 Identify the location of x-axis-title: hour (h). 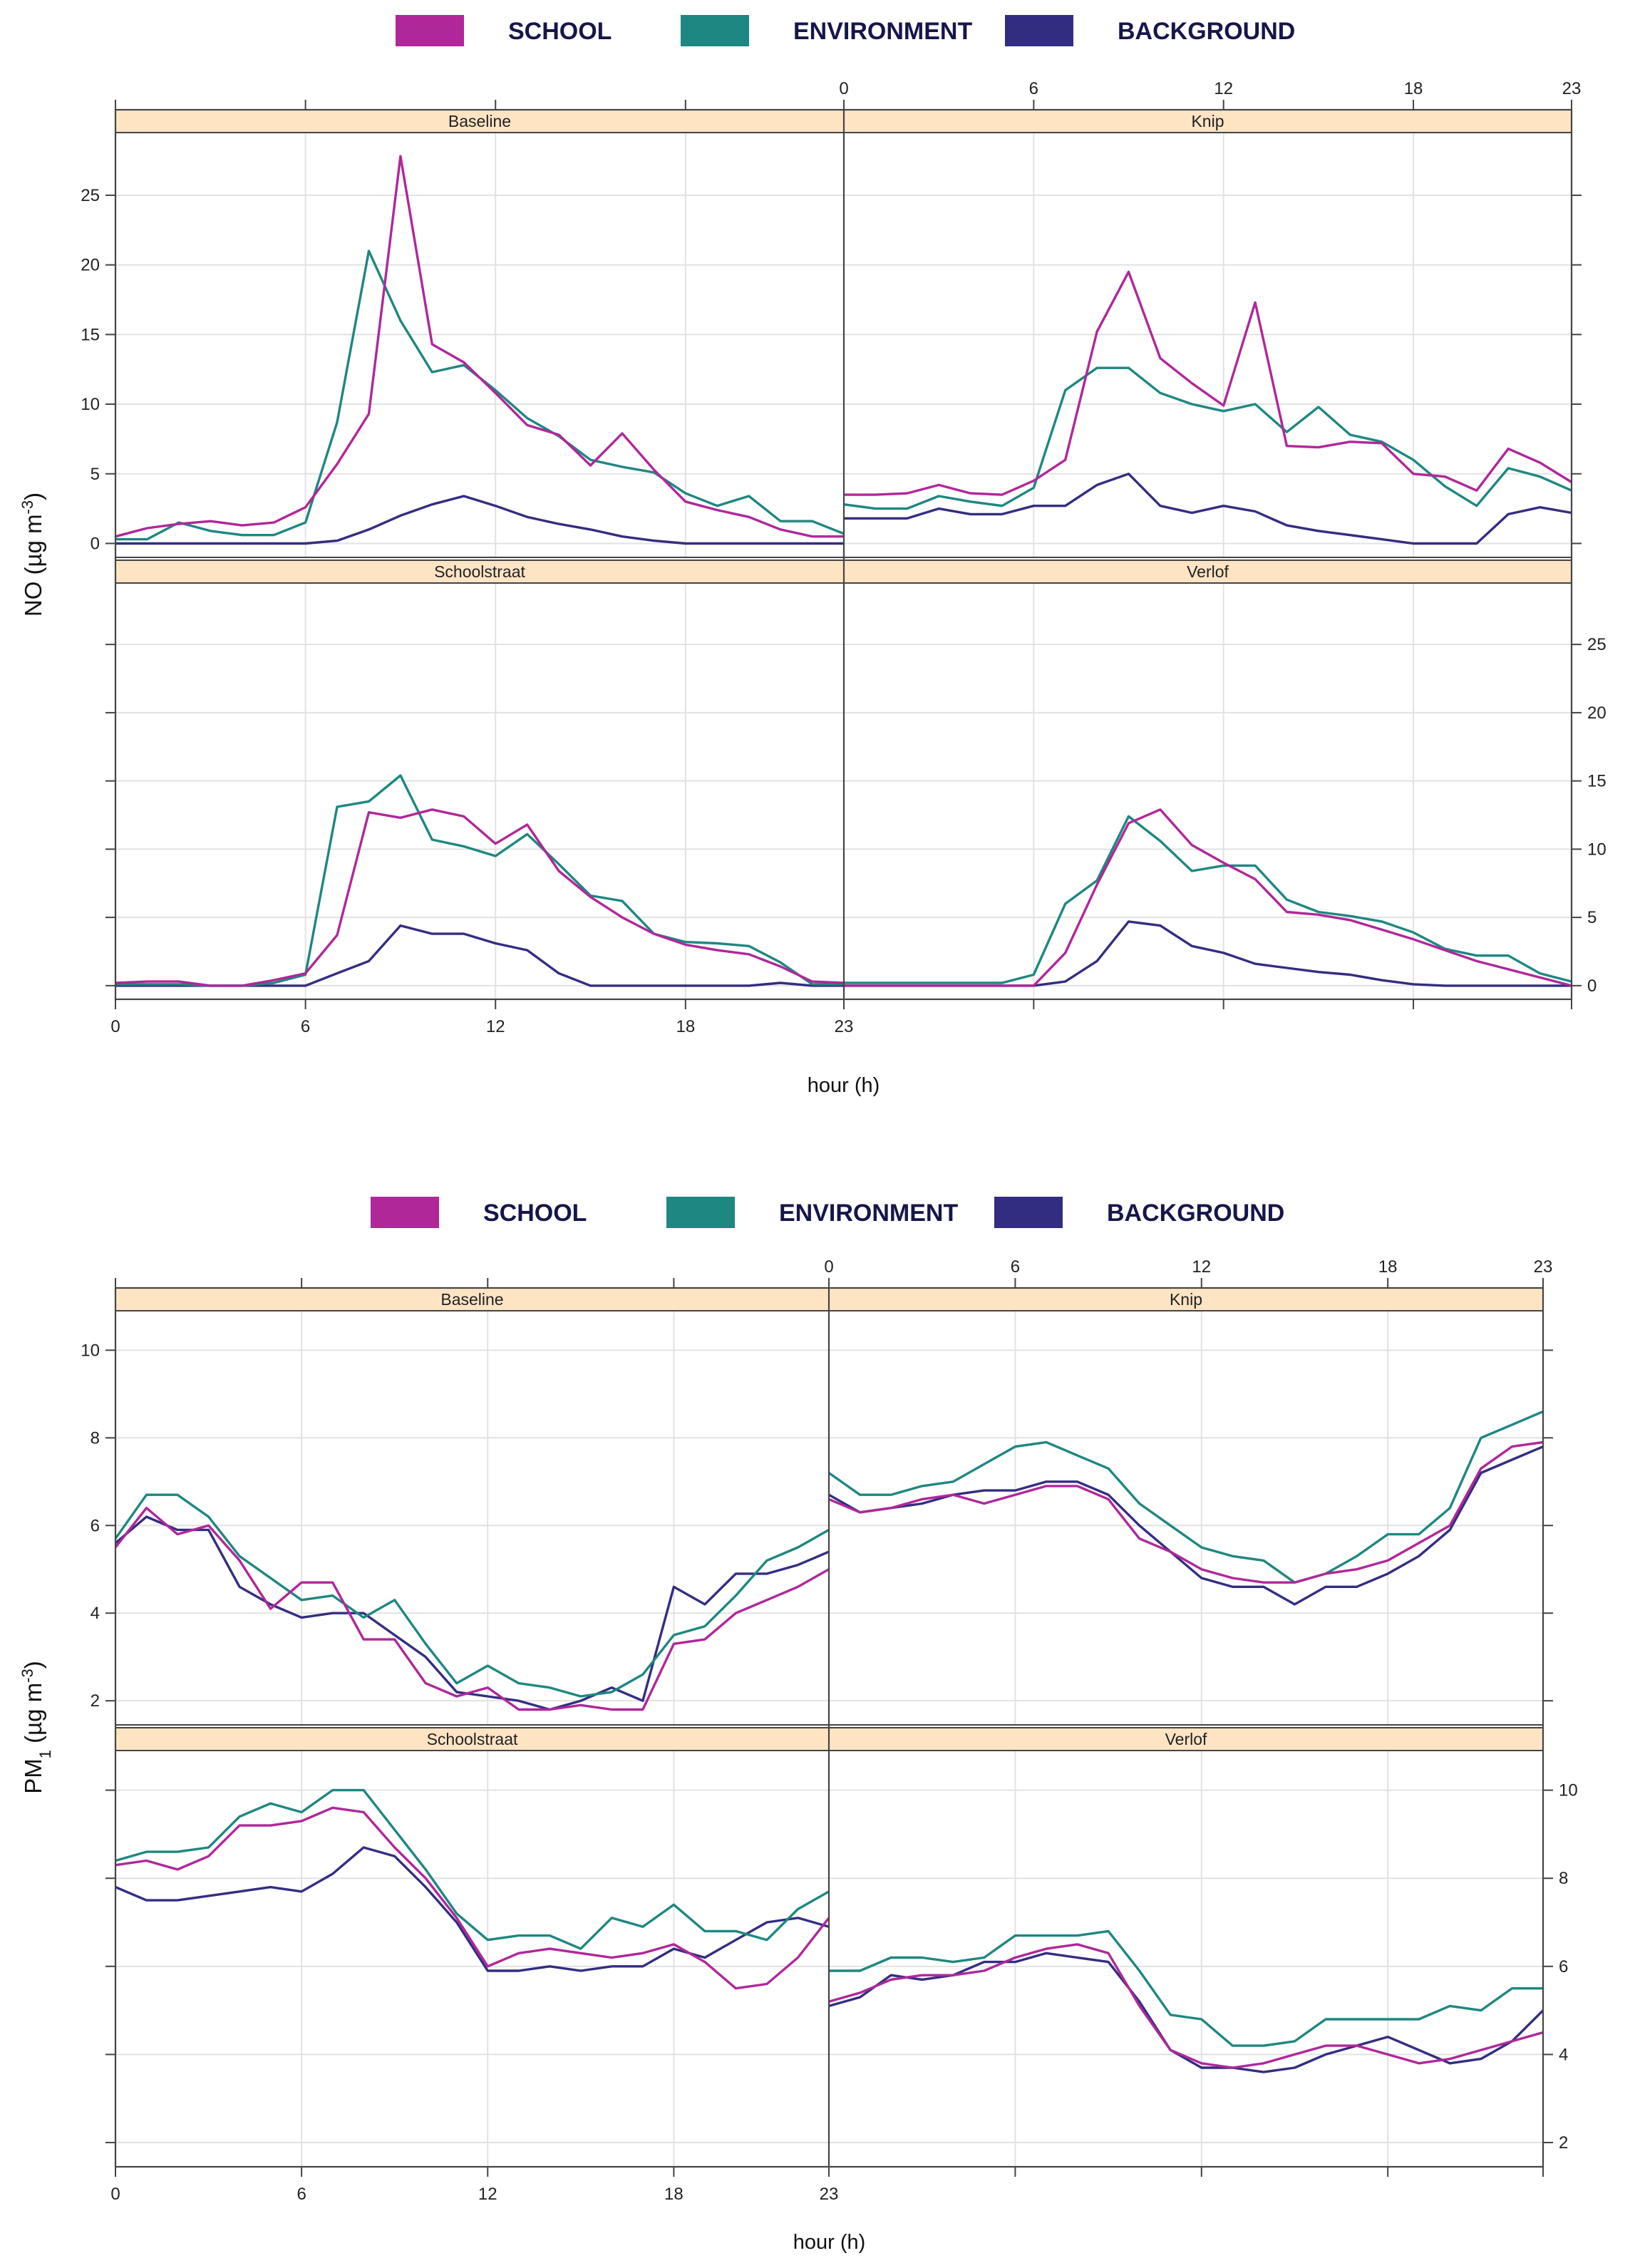
(829, 2242).